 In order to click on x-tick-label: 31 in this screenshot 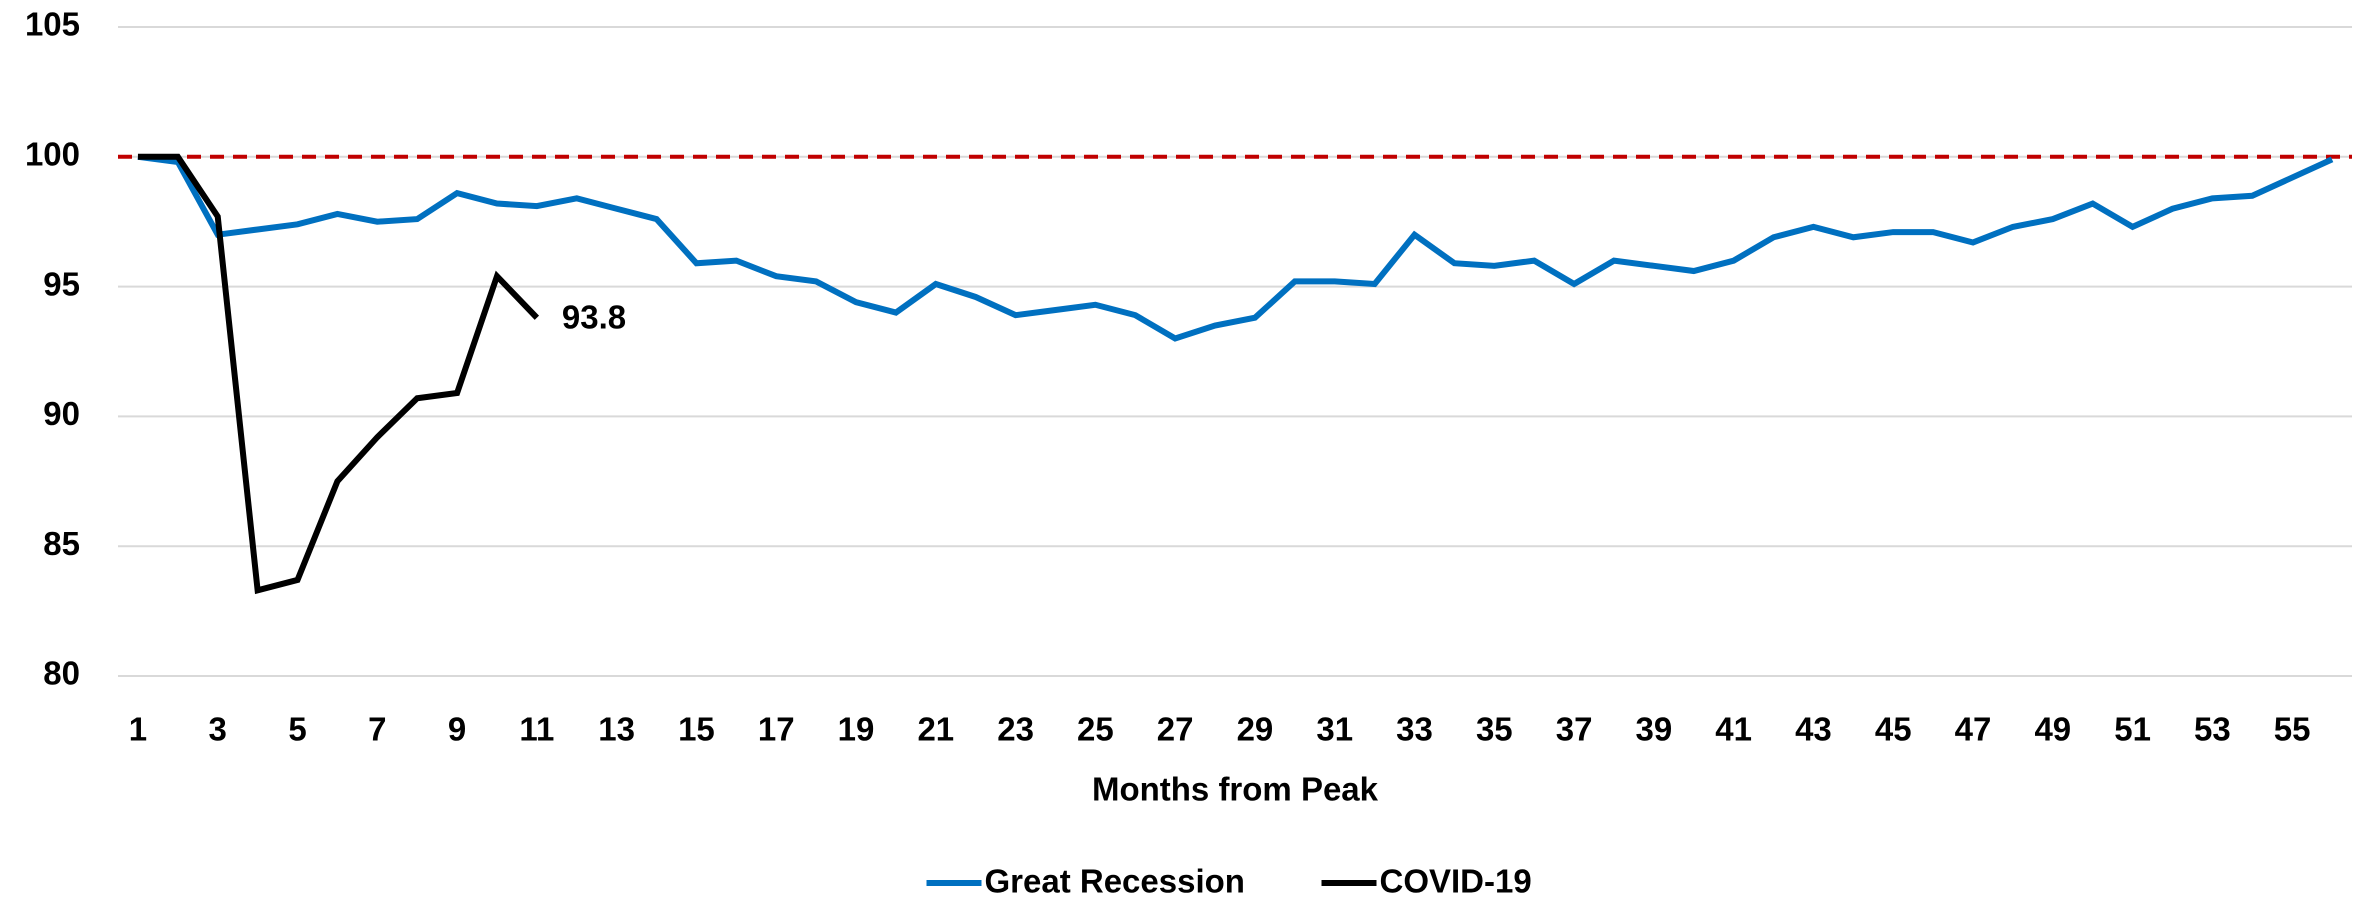, I will do `click(1334, 729)`.